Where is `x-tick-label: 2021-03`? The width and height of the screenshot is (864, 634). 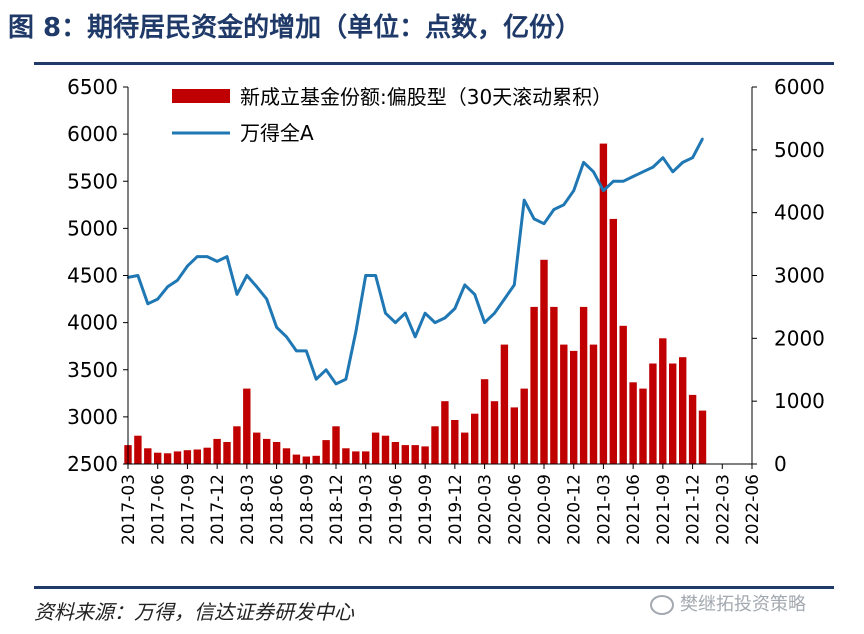 x-tick-label: 2021-03 is located at coordinates (604, 509).